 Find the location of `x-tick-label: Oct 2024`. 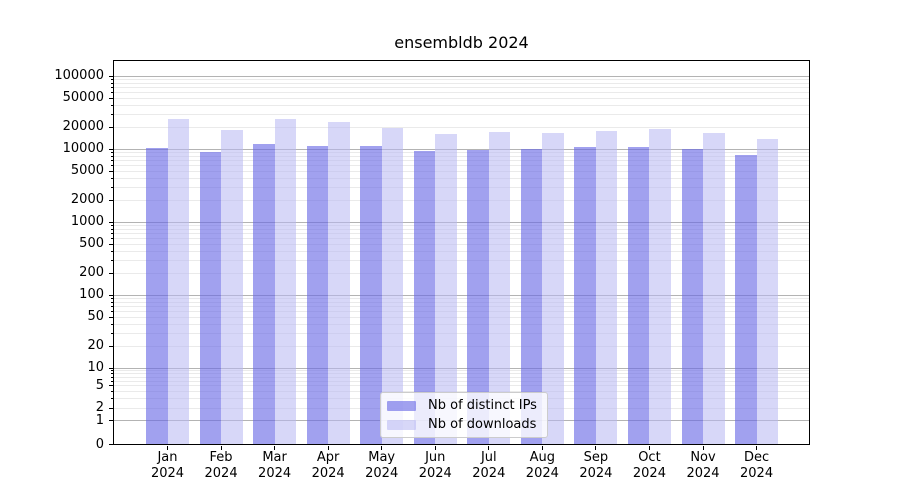

x-tick-label: Oct 2024 is located at coordinates (649, 466).